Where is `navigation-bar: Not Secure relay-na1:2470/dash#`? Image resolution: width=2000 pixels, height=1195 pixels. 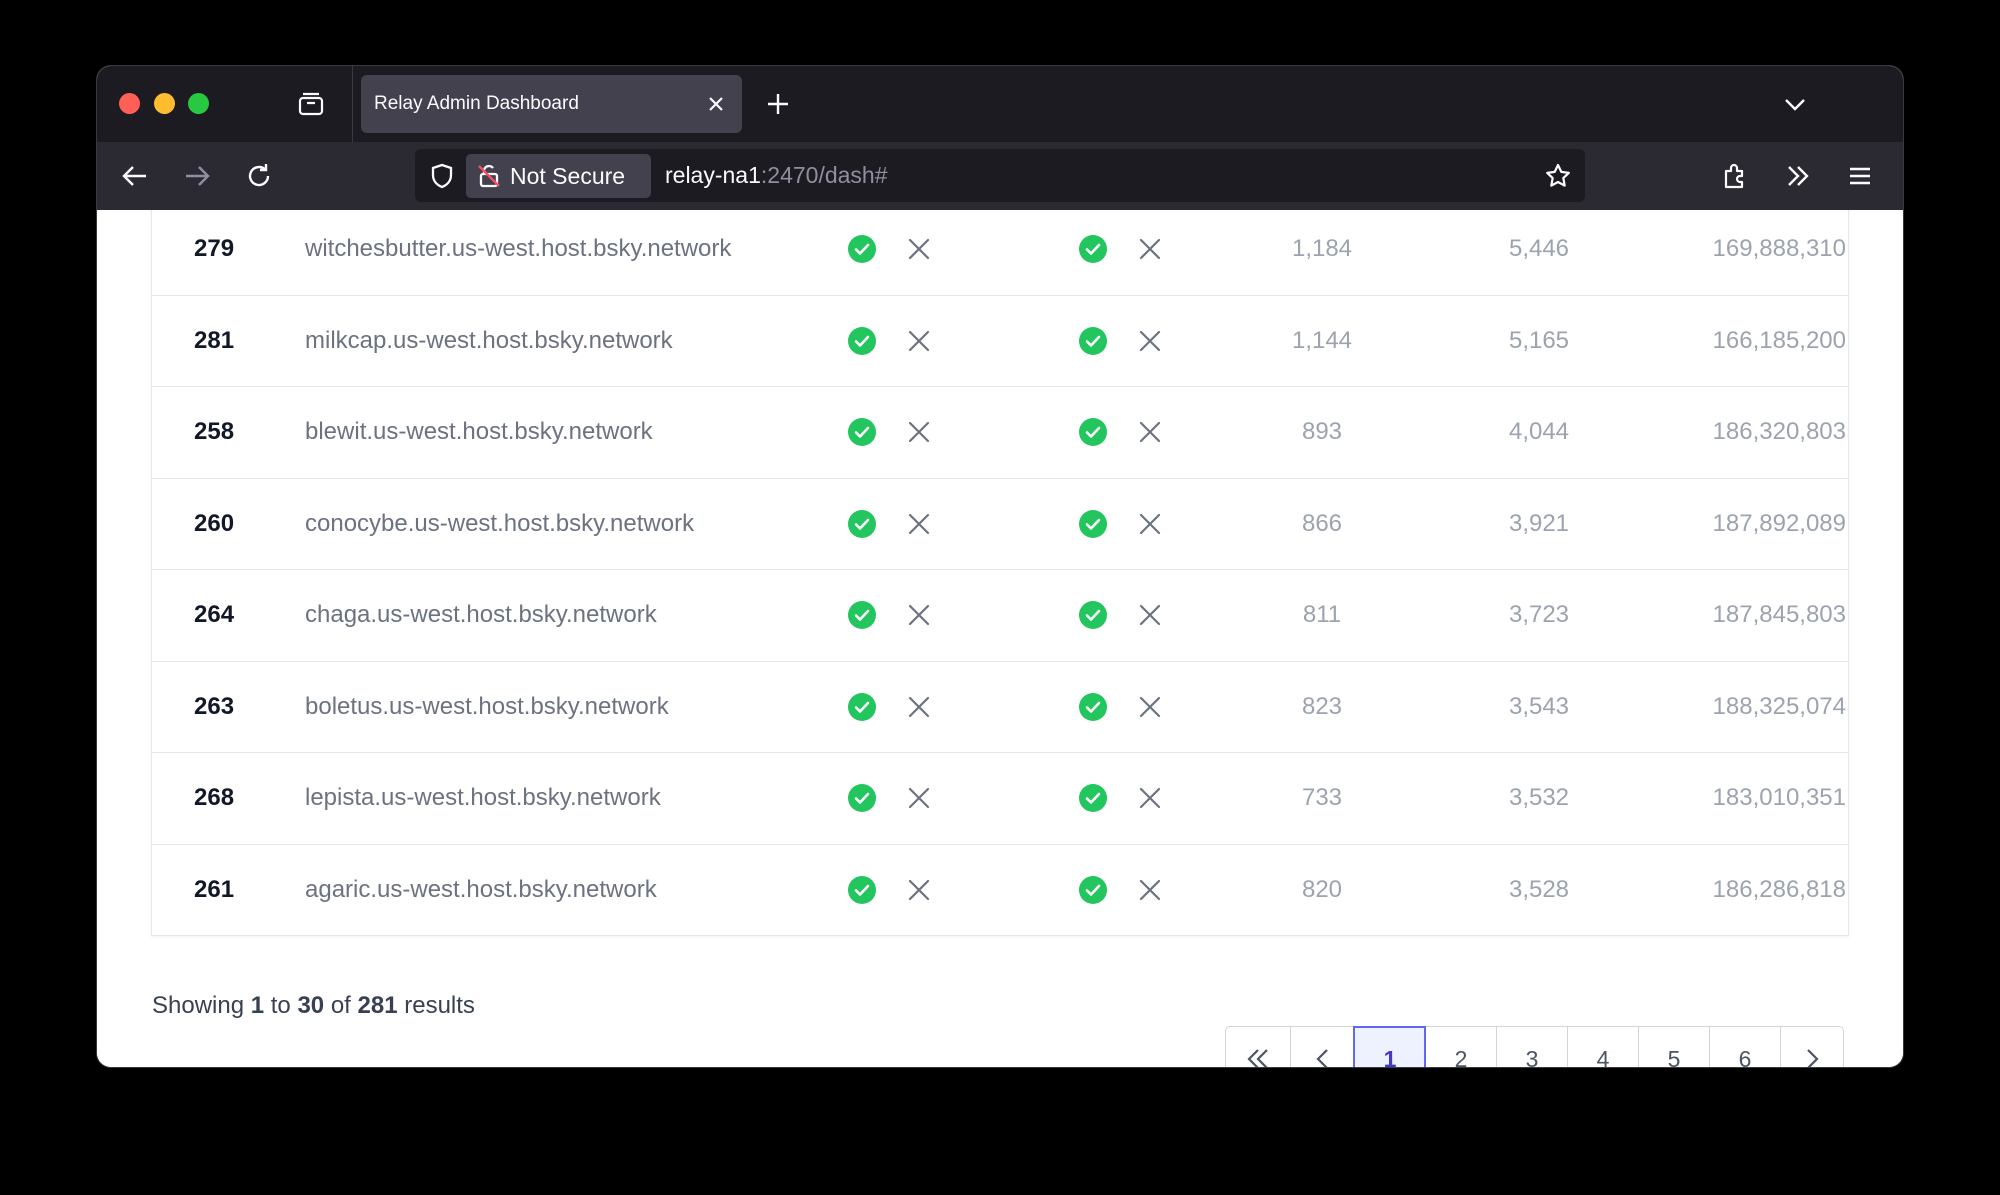
navigation-bar: Not Secure relay-na1:2470/dash# is located at coordinates (1000, 176).